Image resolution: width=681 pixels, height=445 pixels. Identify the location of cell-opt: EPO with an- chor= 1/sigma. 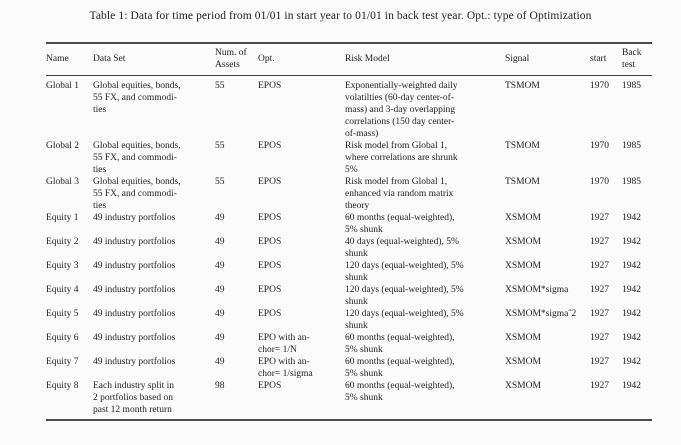
(285, 368).